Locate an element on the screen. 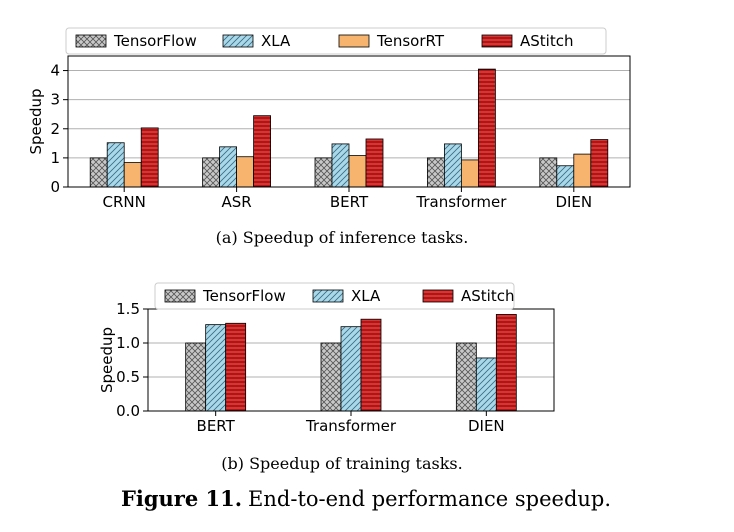  y-tick-label: 0.5 is located at coordinates (128, 377).